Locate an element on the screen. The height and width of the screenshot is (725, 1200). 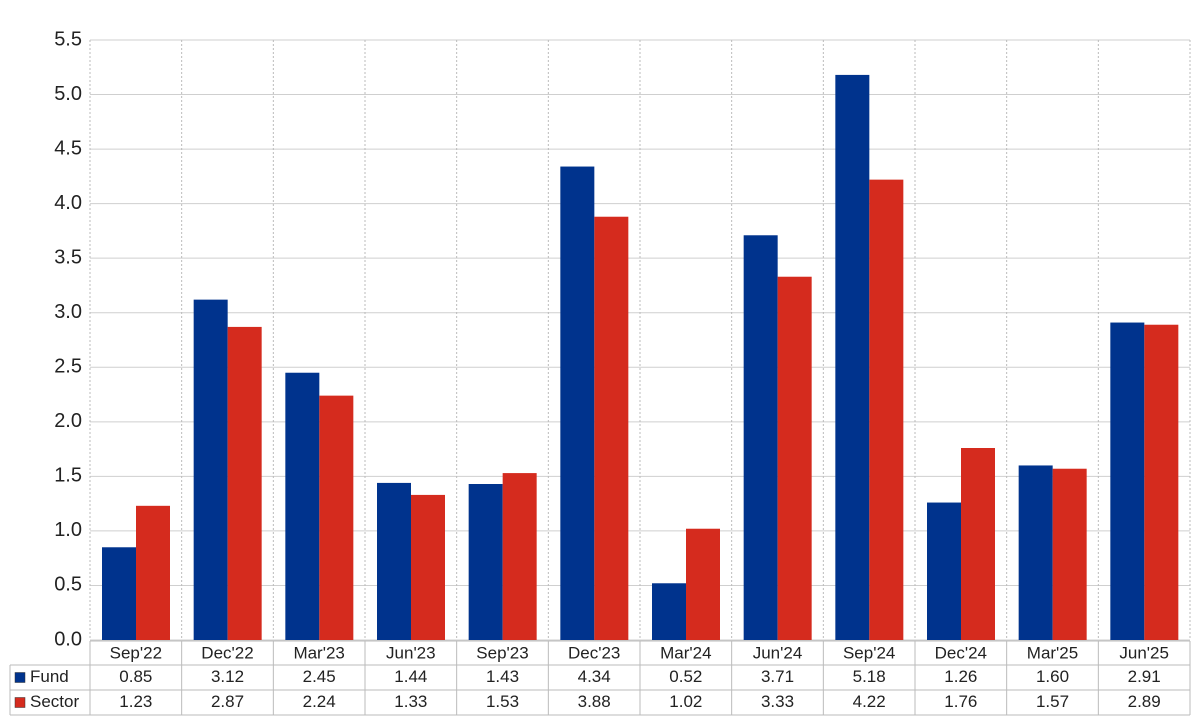
table-value: 0.52 is located at coordinates (685, 676).